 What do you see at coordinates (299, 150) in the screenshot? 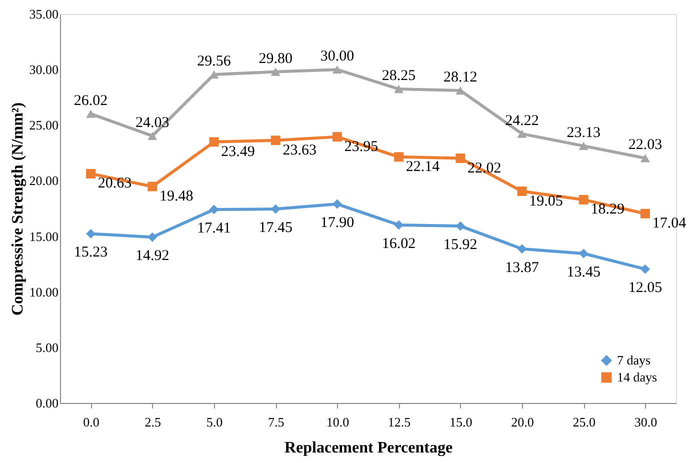
I see `data-label: 23.63` at bounding box center [299, 150].